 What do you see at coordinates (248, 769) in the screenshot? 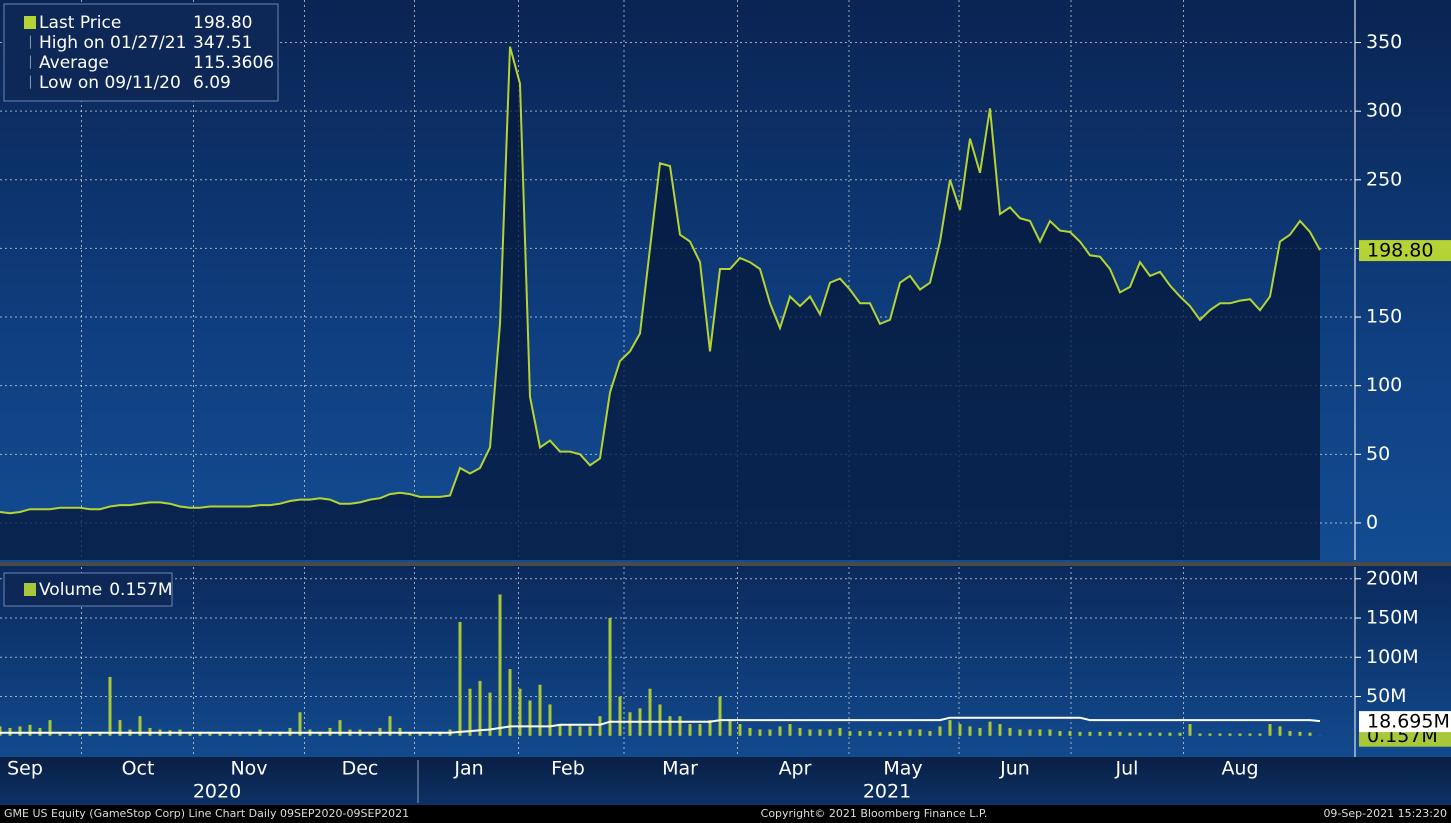
I see `x-tick-label: Nov` at bounding box center [248, 769].